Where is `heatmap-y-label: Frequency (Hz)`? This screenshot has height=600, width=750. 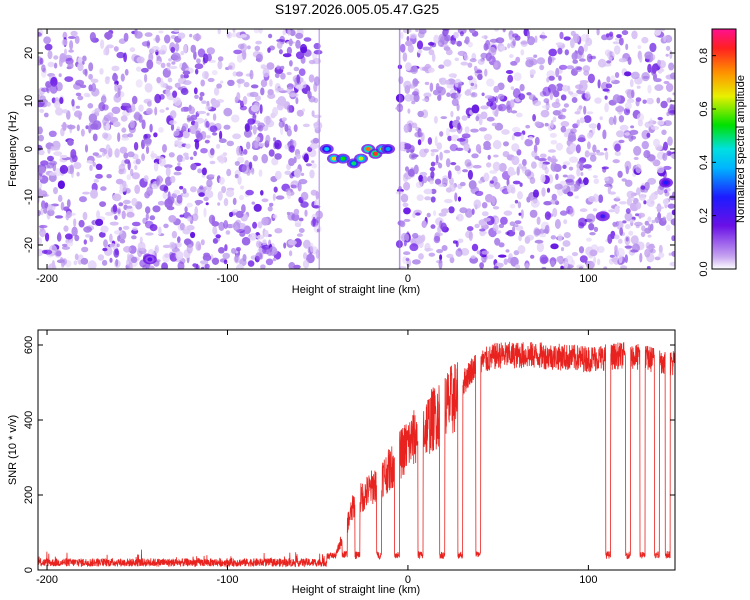
heatmap-y-label: Frequency (Hz) is located at coordinates (13, 149).